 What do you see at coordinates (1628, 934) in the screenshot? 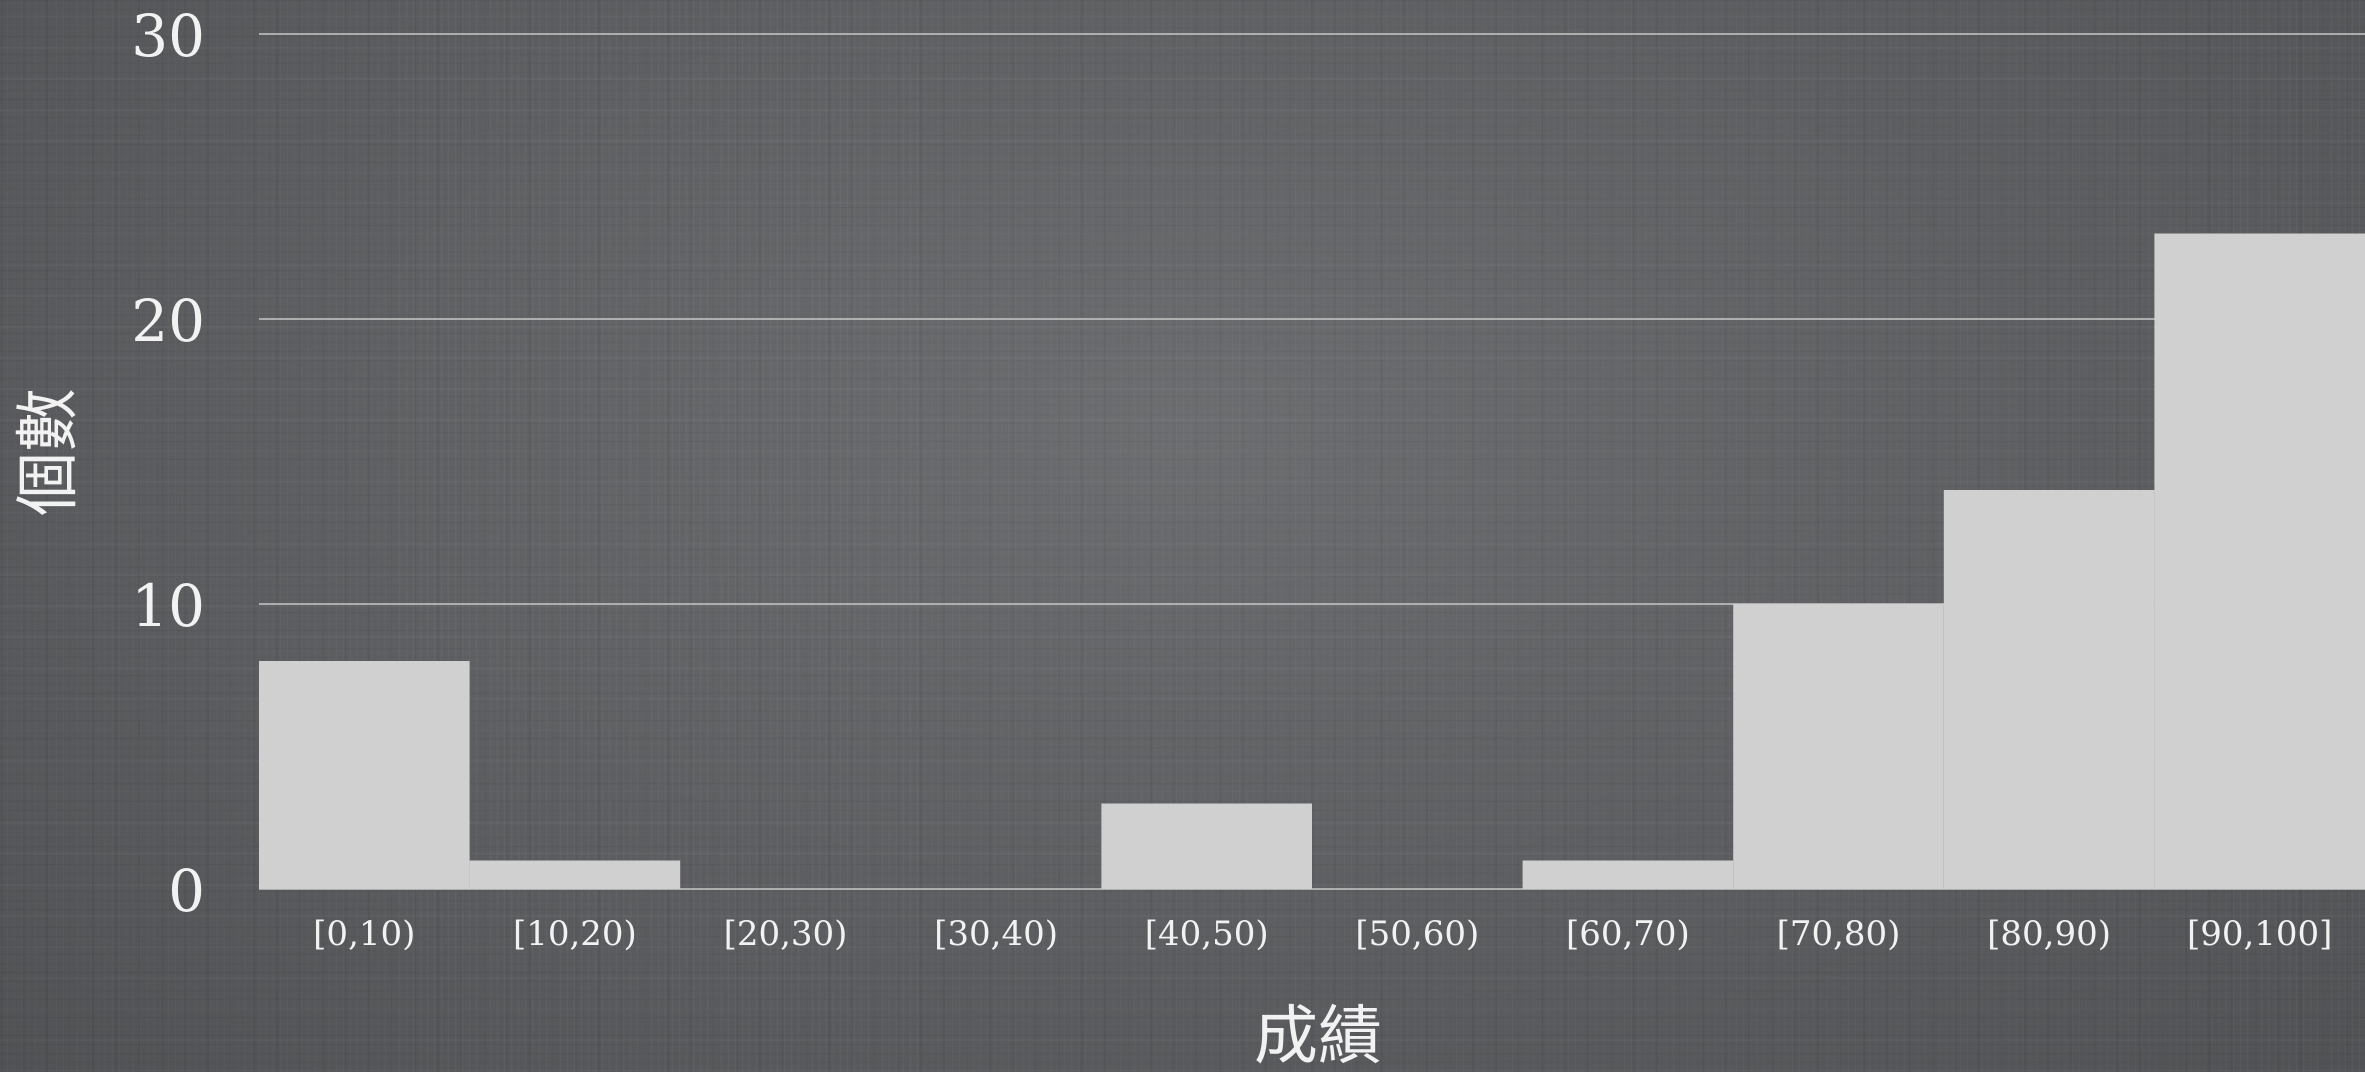
I see `x-tick-label: [60,70)` at bounding box center [1628, 934].